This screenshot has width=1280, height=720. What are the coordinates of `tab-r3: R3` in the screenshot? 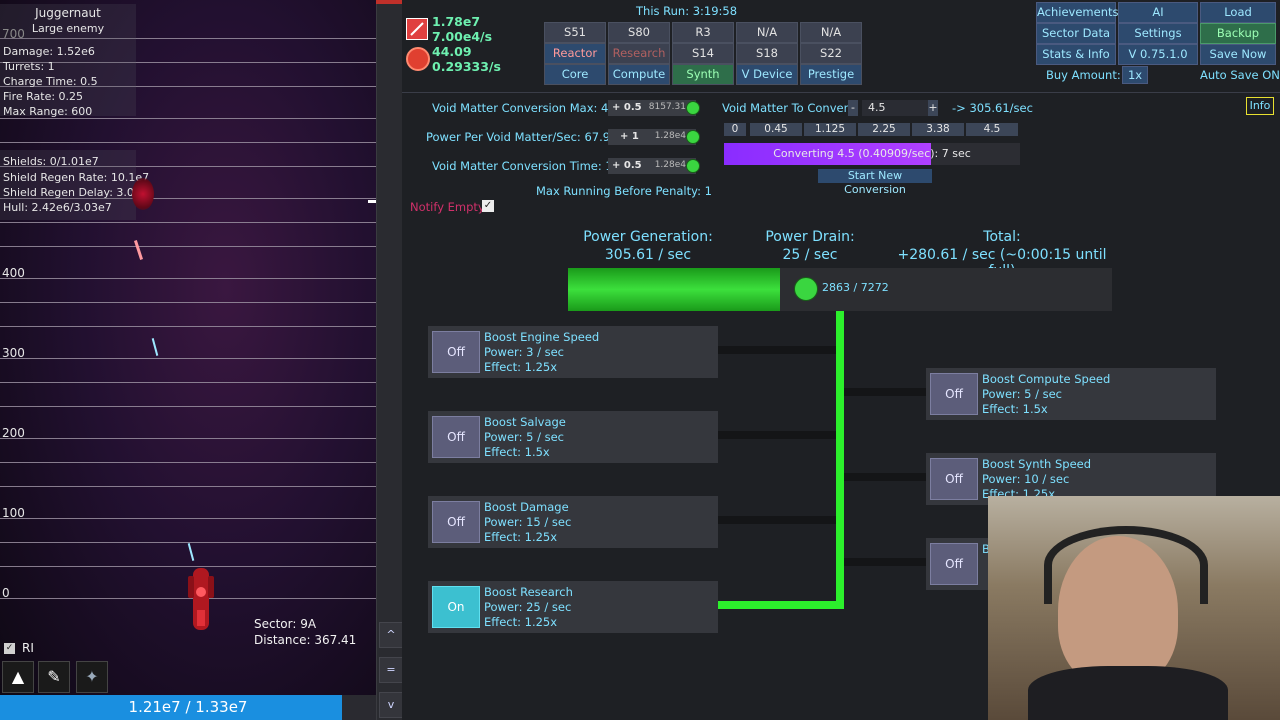 It's located at (703, 32).